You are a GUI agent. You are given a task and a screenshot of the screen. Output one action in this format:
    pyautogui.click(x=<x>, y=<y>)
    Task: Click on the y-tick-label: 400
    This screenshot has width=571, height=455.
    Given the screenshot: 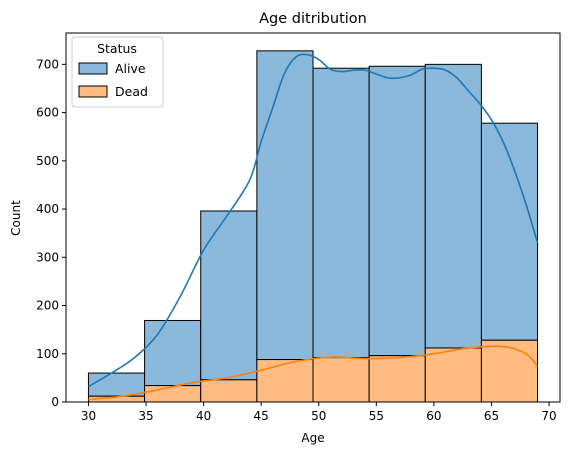 What is the action you would take?
    pyautogui.click(x=47, y=209)
    